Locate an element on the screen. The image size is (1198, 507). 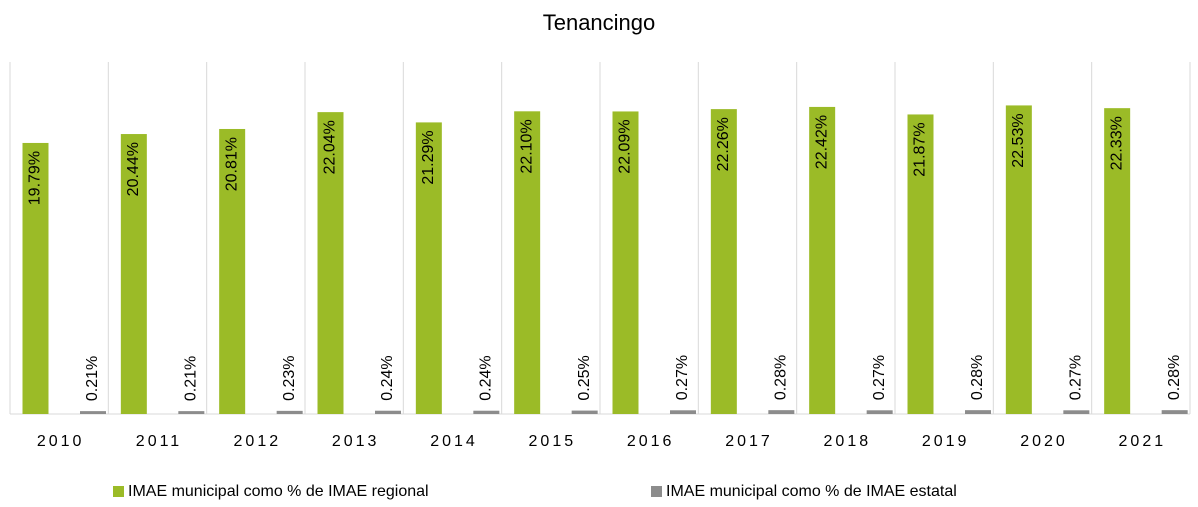
x-tick-label: 2013 is located at coordinates (356, 441).